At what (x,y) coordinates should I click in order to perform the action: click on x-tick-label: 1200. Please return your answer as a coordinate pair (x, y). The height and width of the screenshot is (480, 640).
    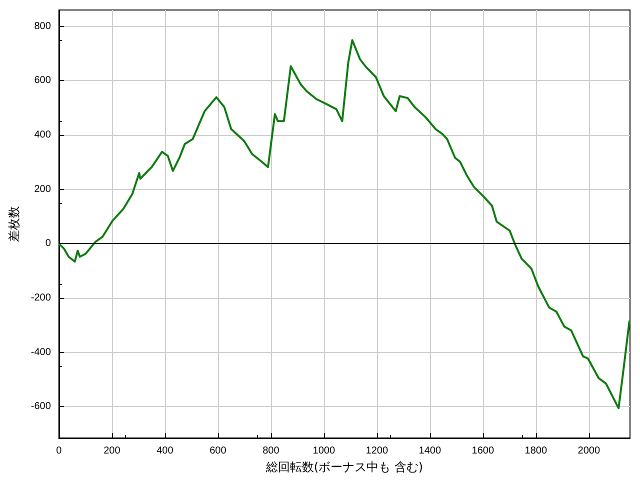
    Looking at the image, I should click on (377, 451).